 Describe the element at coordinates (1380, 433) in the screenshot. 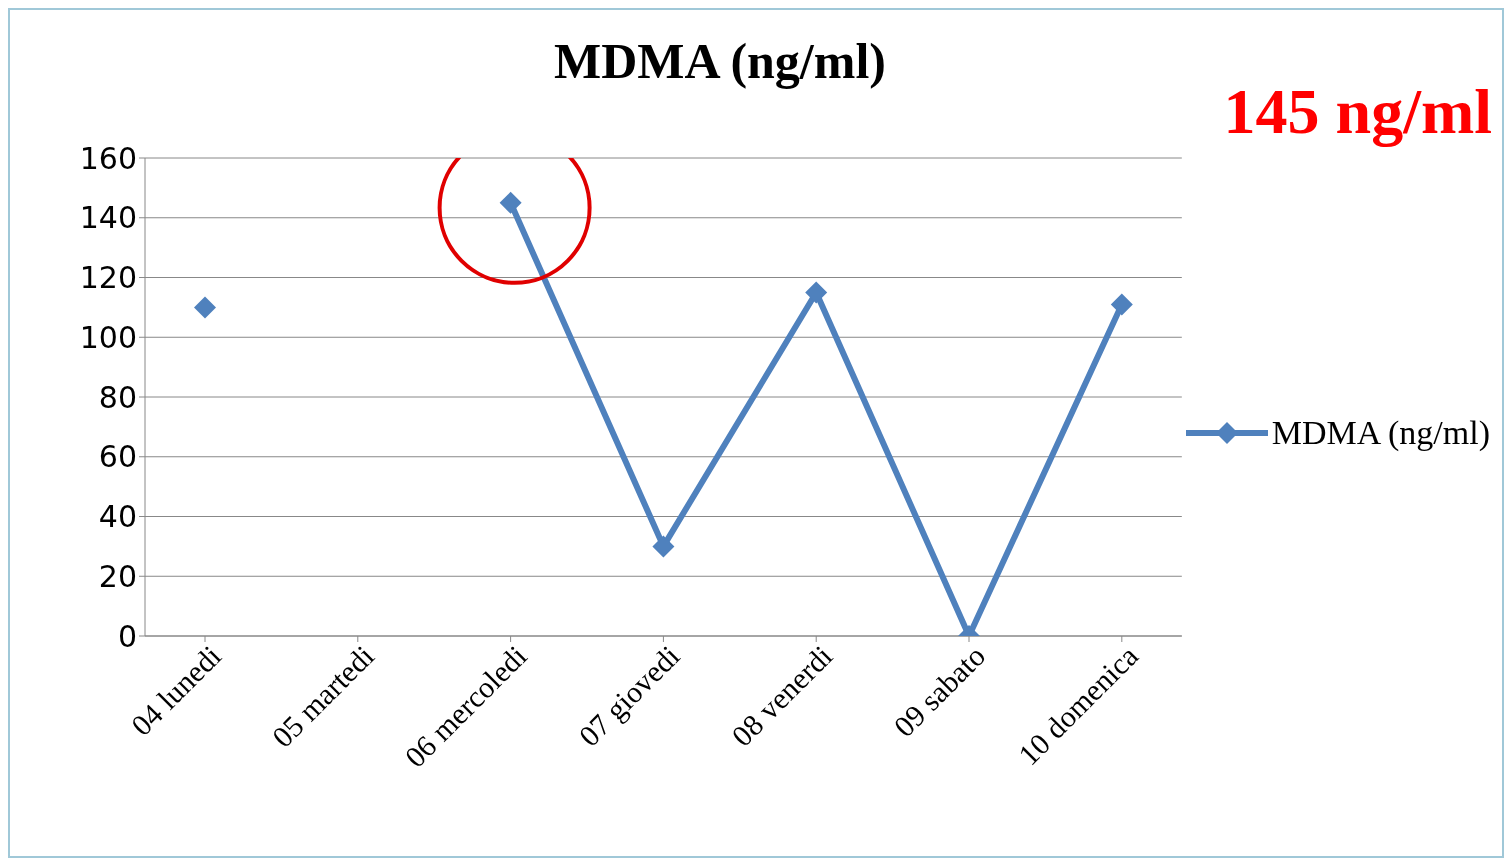

I see `legend-label: MDMA (ng/ml)` at that location.